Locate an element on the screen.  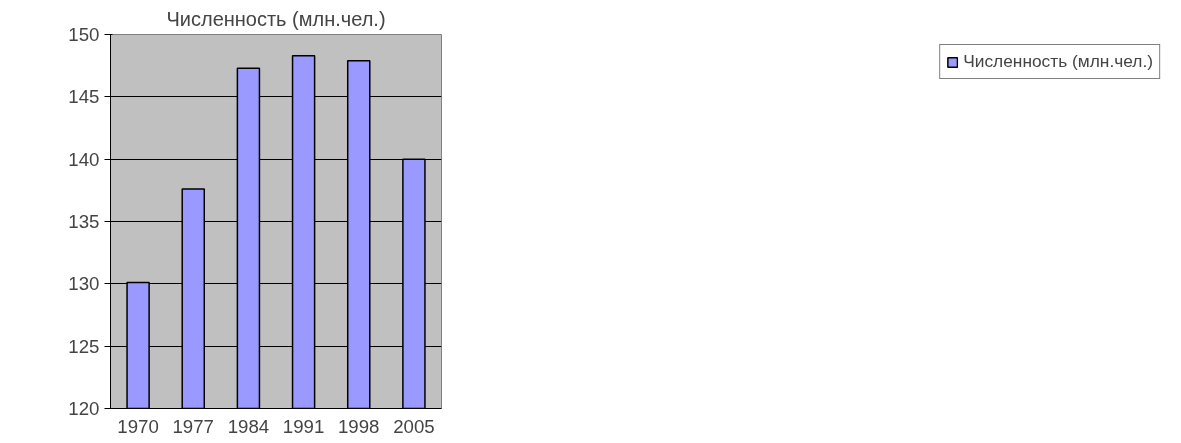
legend-label: Численность (млн.чел.) is located at coordinates (1058, 61).